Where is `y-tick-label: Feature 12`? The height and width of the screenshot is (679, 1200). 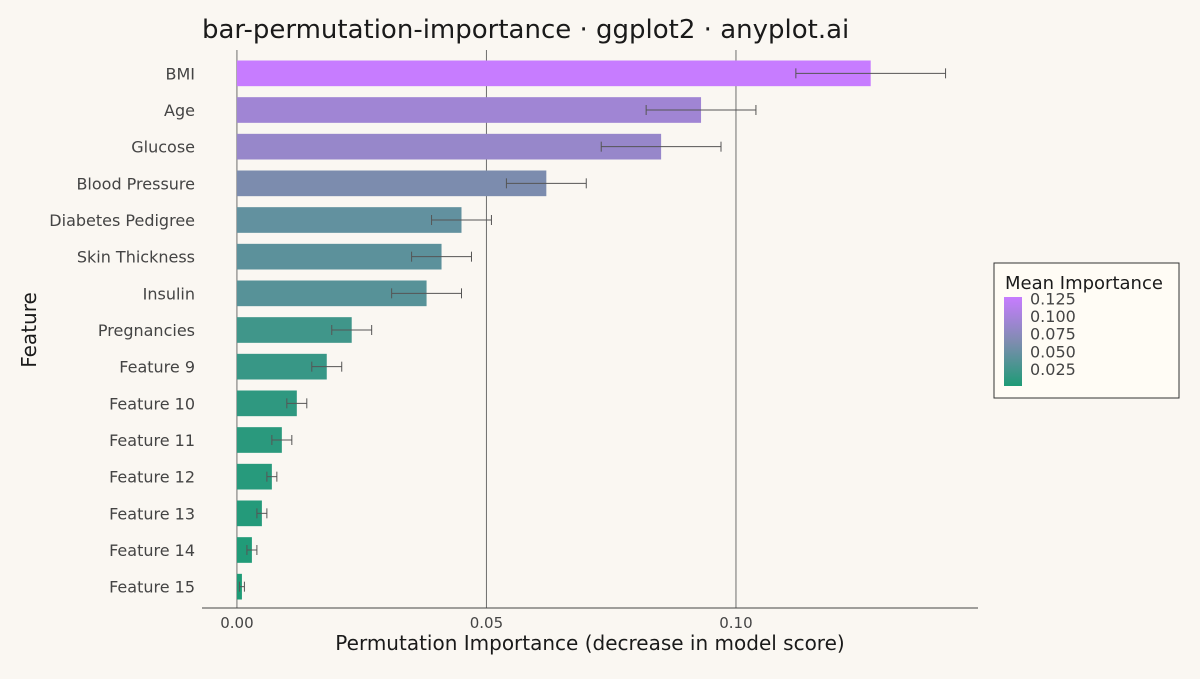
y-tick-label: Feature 12 is located at coordinates (152, 477).